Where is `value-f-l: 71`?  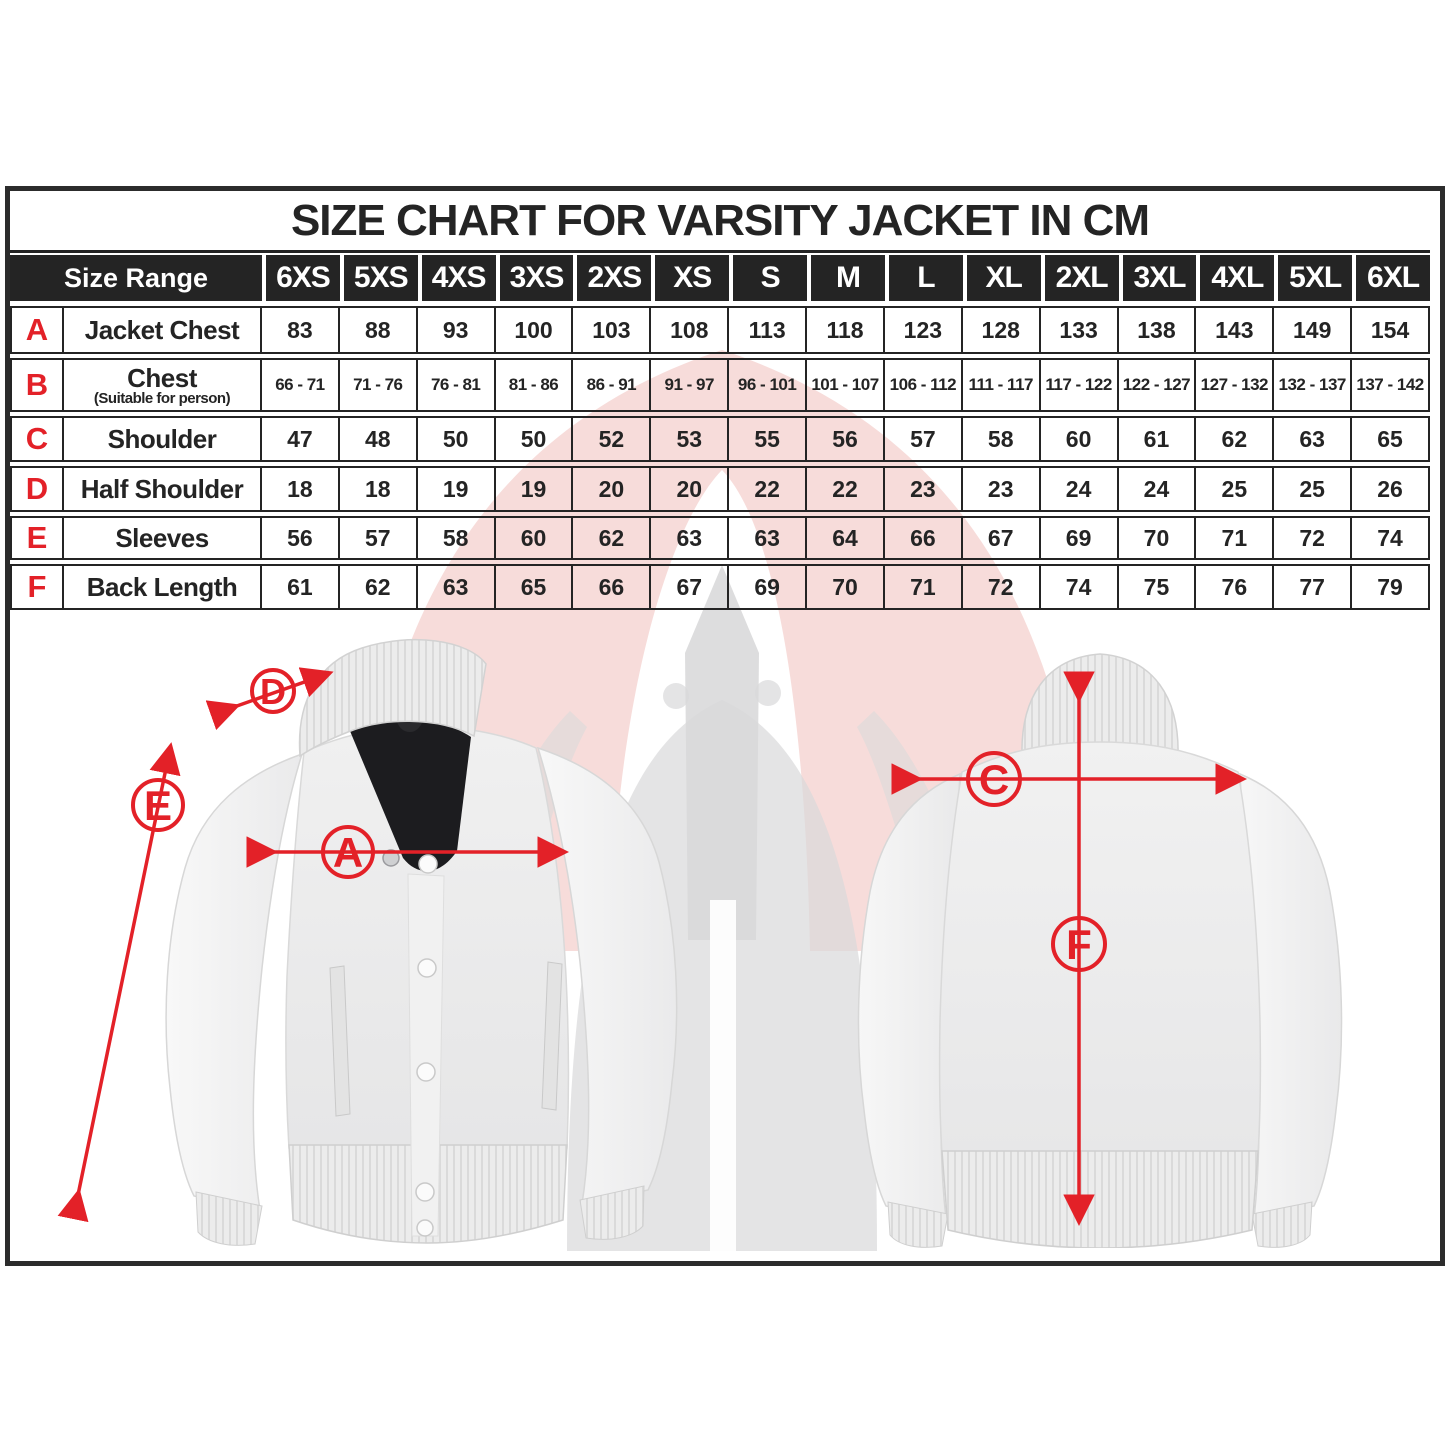
value-f-l: 71 is located at coordinates (922, 587).